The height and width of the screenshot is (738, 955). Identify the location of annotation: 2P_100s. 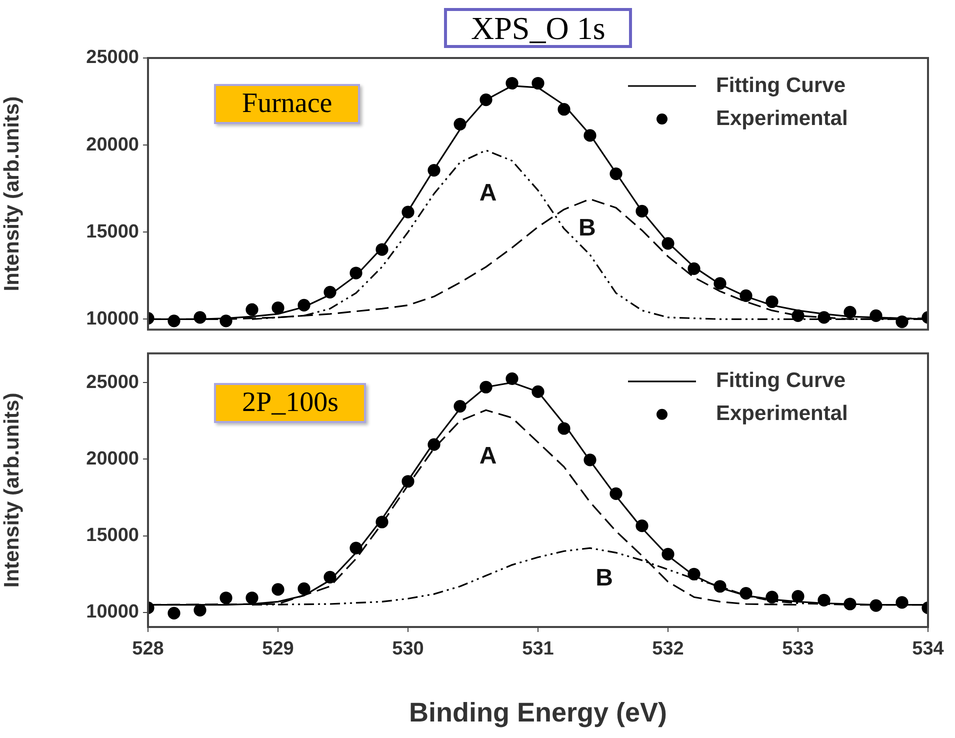
(290, 403).